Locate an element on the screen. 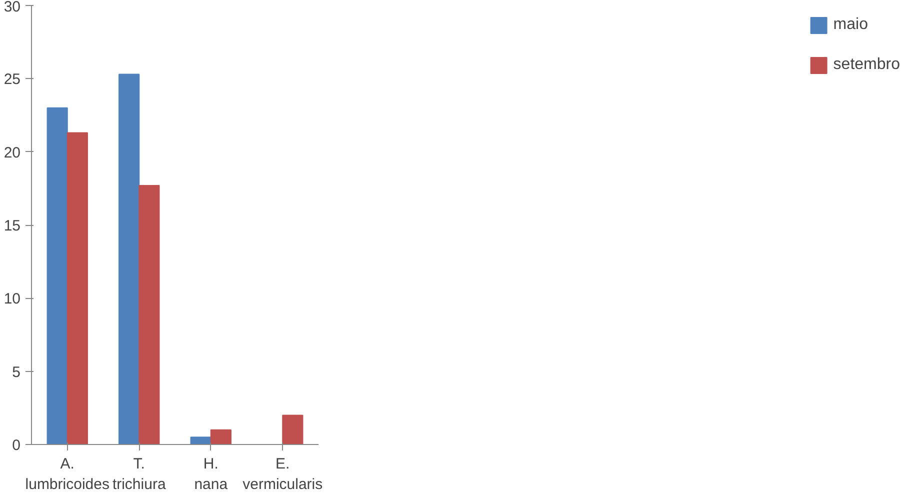  y-tick-label: 0 is located at coordinates (16, 445).